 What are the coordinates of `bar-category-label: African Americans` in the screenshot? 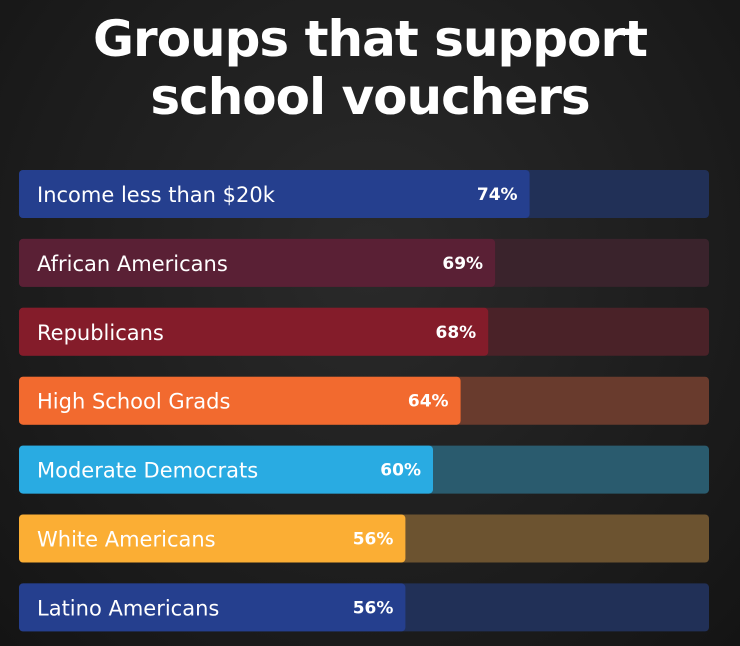 It's located at (132, 264).